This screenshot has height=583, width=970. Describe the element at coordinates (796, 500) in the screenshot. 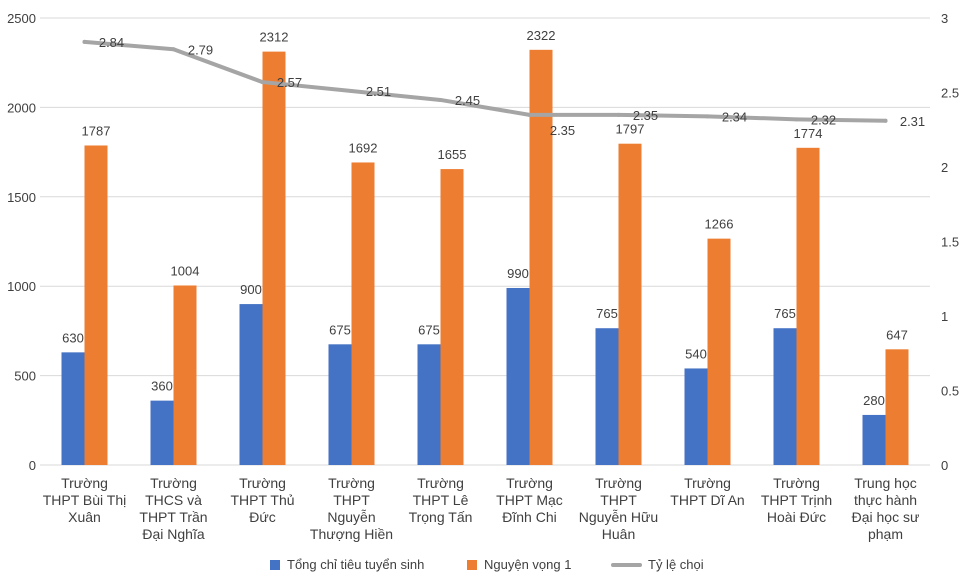

I see `category-label: Trường THPT Trịnh Hoài Đức` at that location.